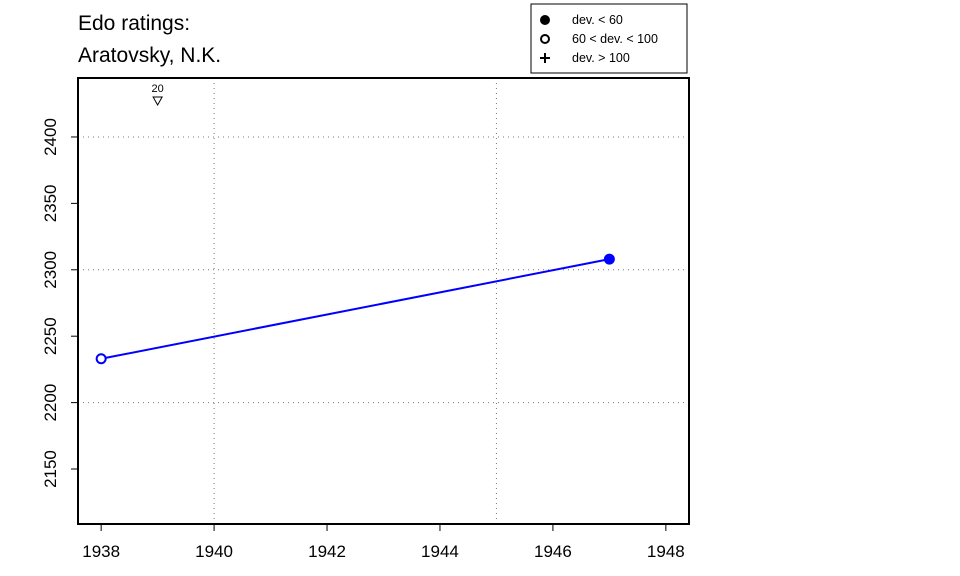  What do you see at coordinates (157, 101) in the screenshot?
I see `annotation-marker` at bounding box center [157, 101].